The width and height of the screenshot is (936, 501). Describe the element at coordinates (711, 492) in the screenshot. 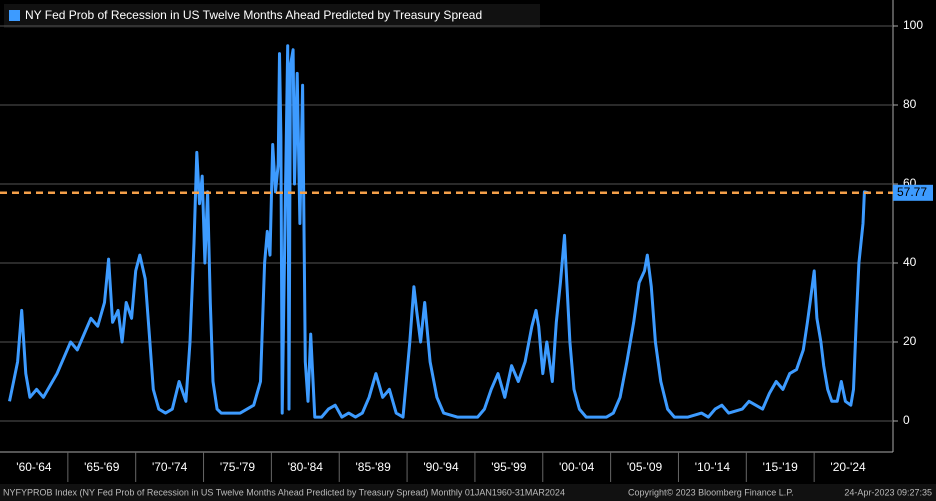

I see `footer-center: Copyright© 2023 Bloomberg Finance L.P.` at that location.